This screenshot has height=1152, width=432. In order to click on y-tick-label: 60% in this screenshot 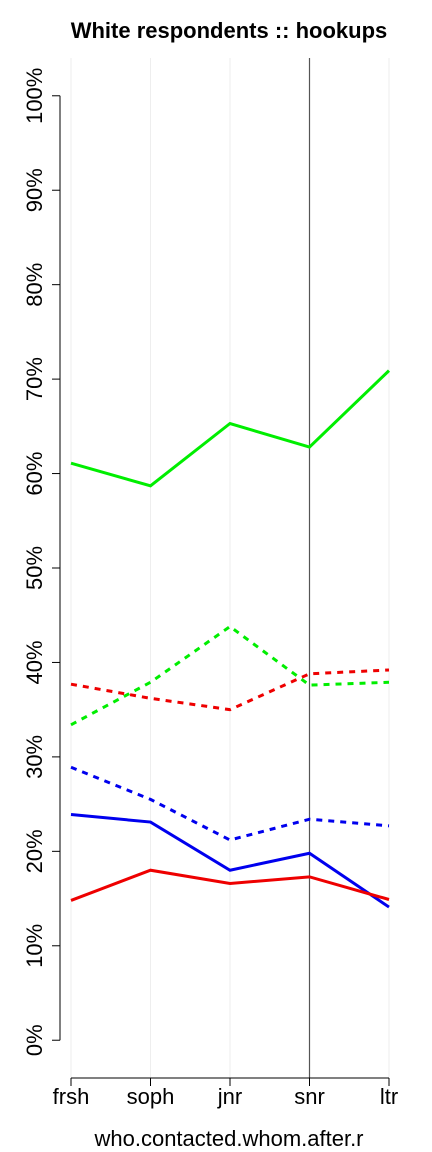, I will do `click(34, 474)`.